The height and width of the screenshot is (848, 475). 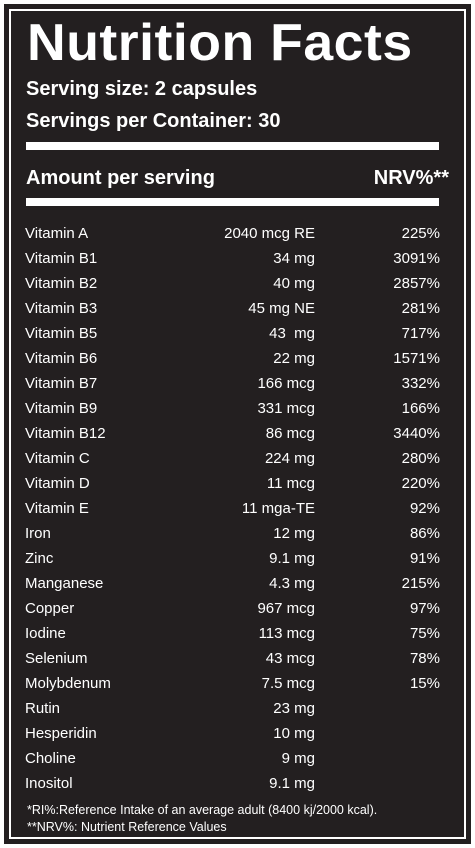 I want to click on nutrient-name: Vitamin E, so click(x=57, y=508).